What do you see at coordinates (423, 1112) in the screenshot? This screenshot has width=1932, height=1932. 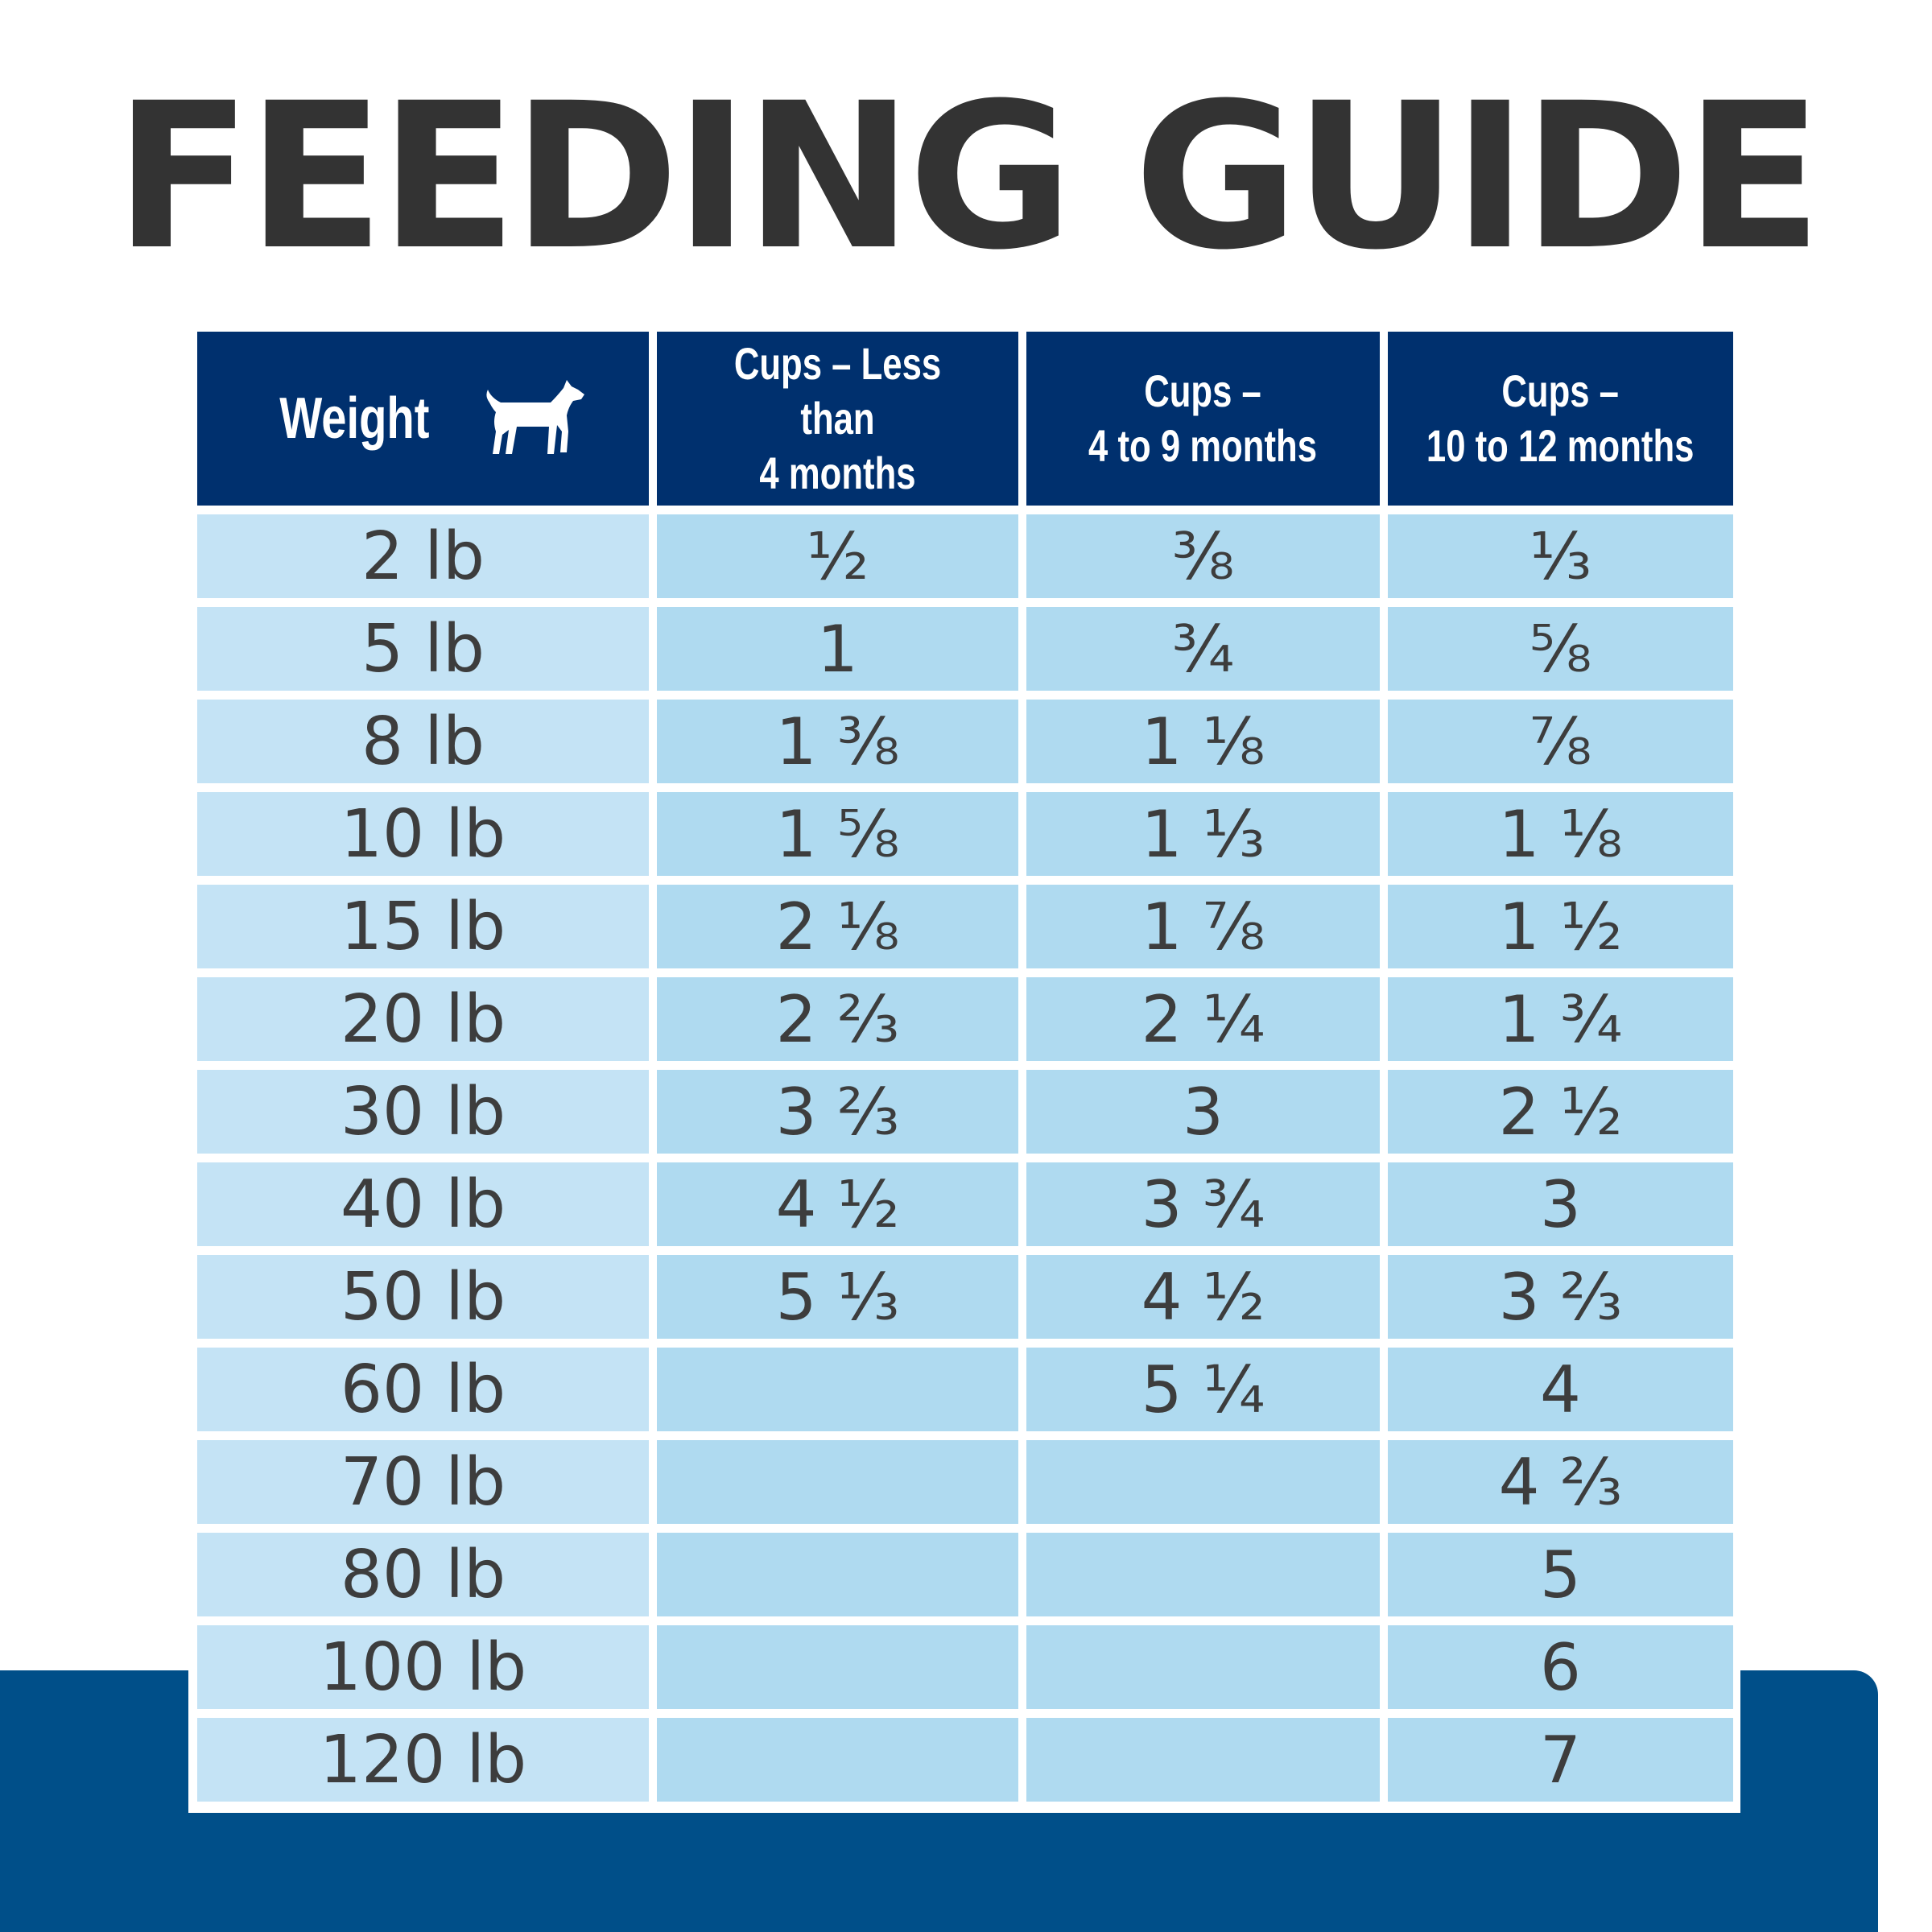 I see `weight-cell: 30 lb` at bounding box center [423, 1112].